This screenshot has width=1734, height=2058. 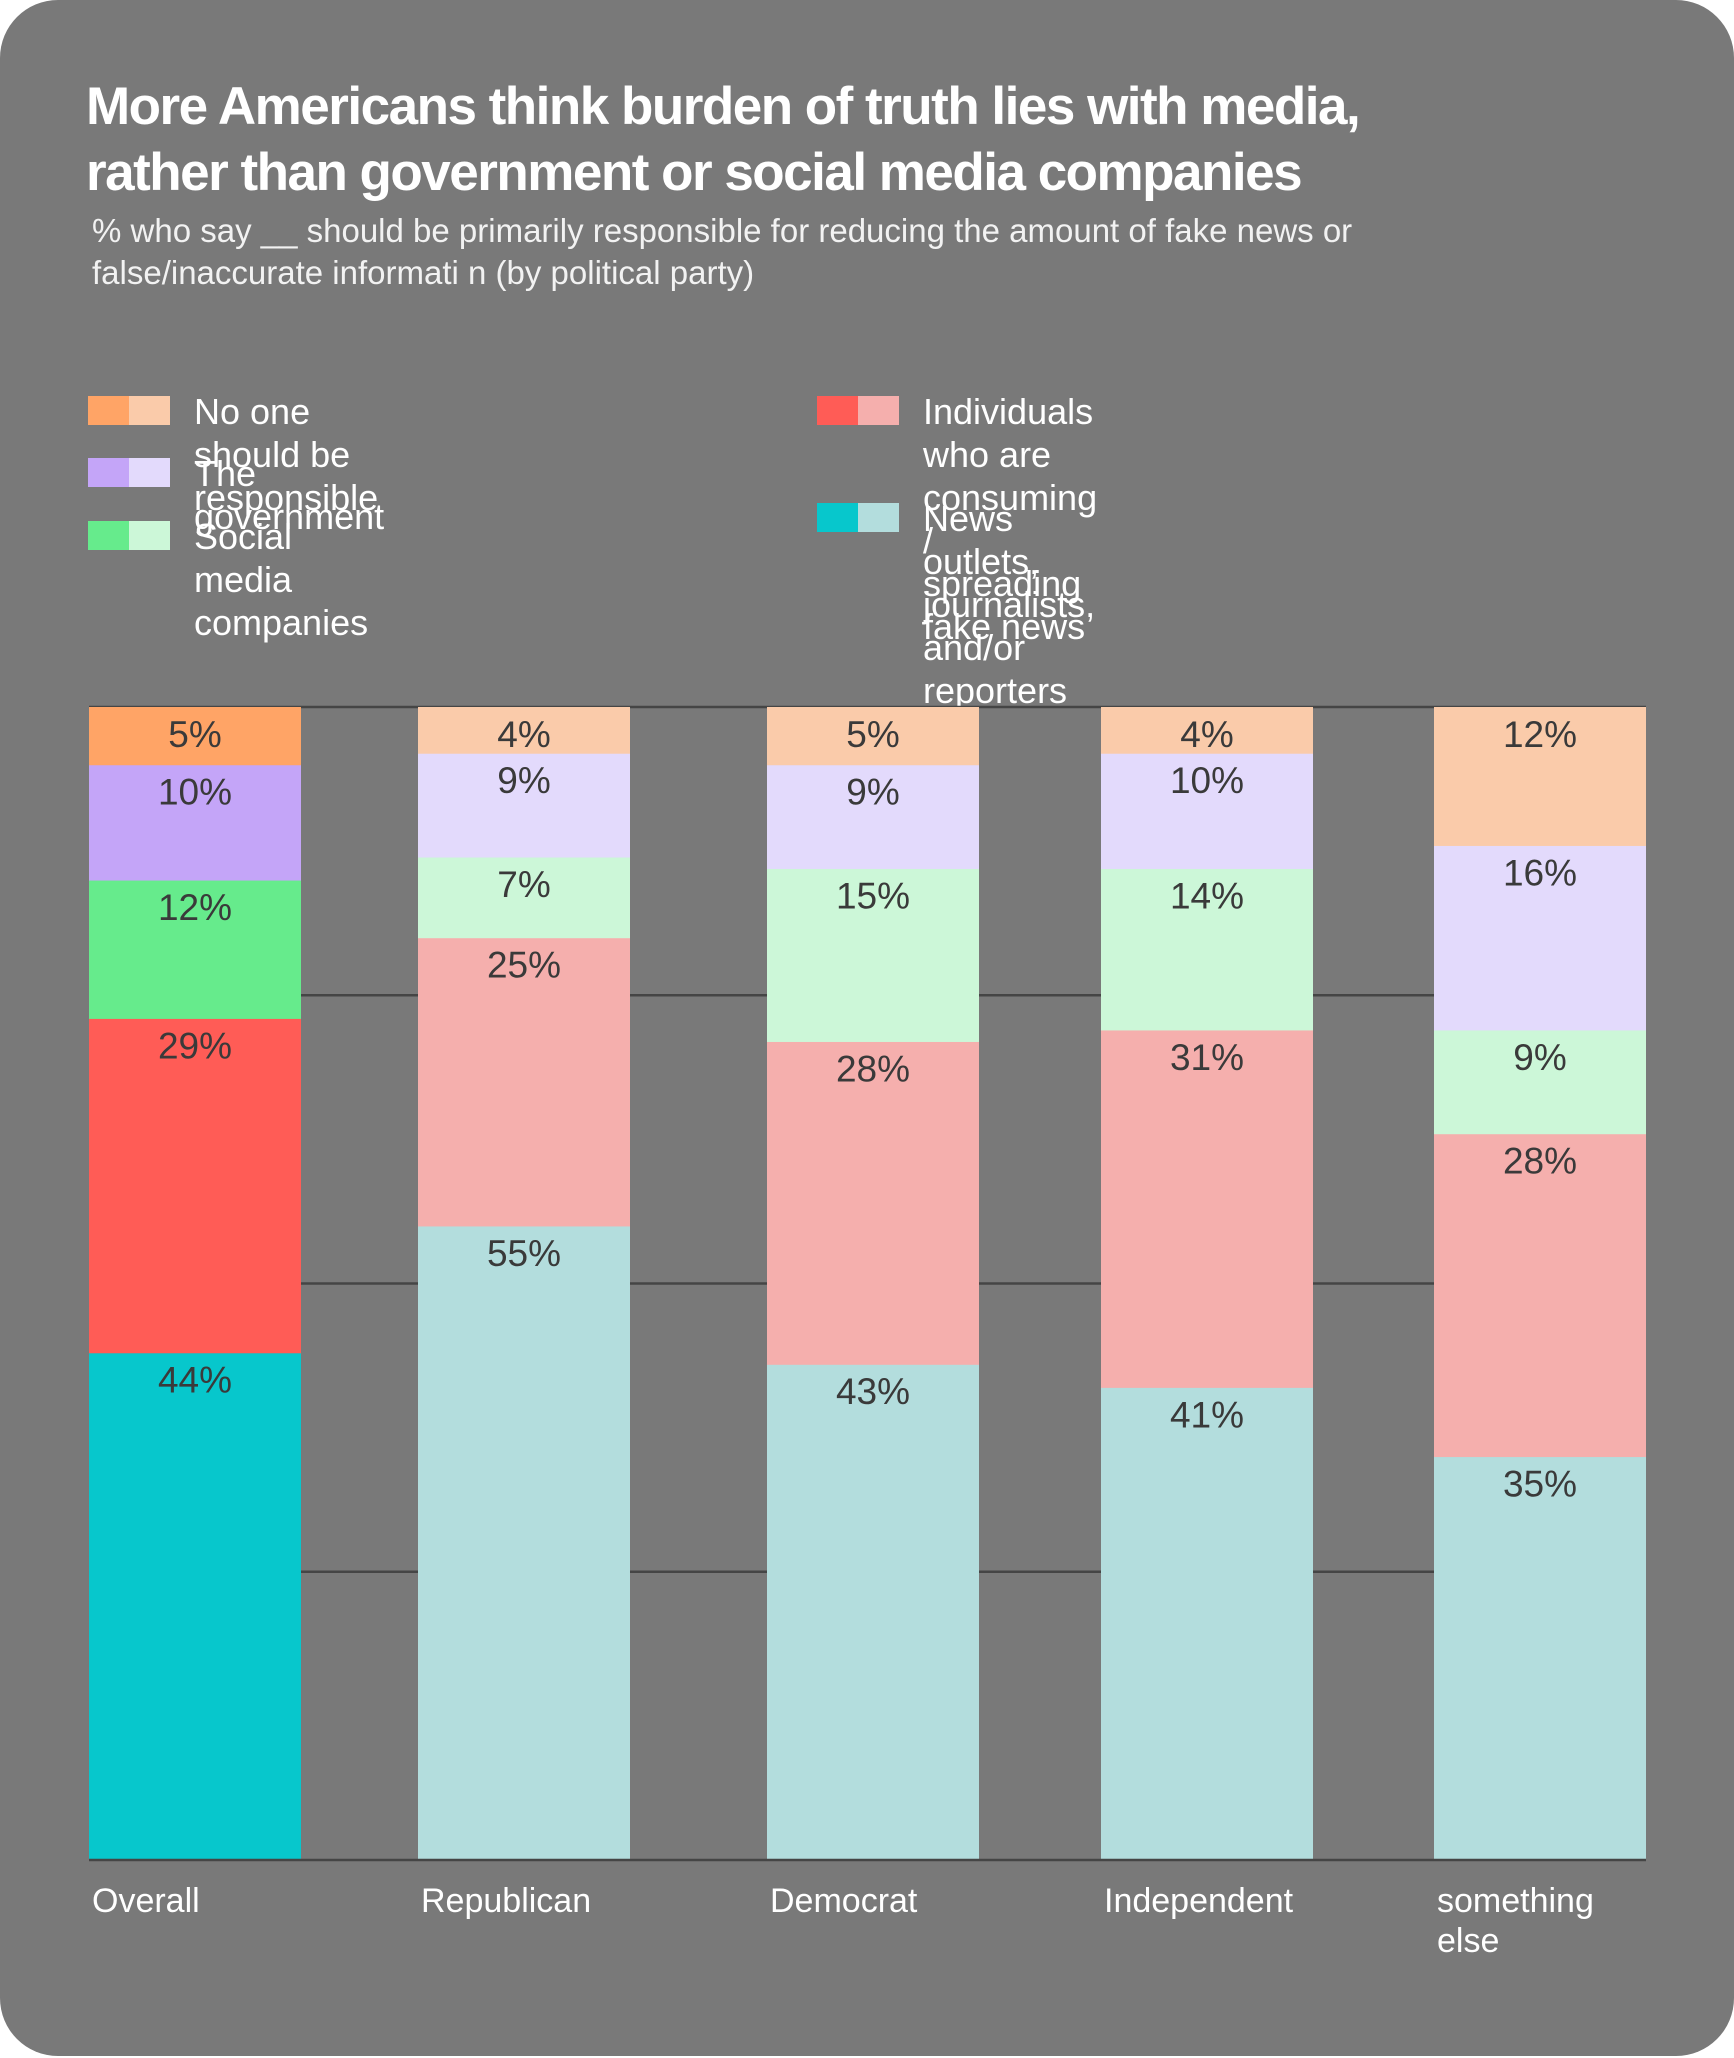 What do you see at coordinates (1004, 605) in the screenshot?
I see `legend-label-line: spreading fake news` at bounding box center [1004, 605].